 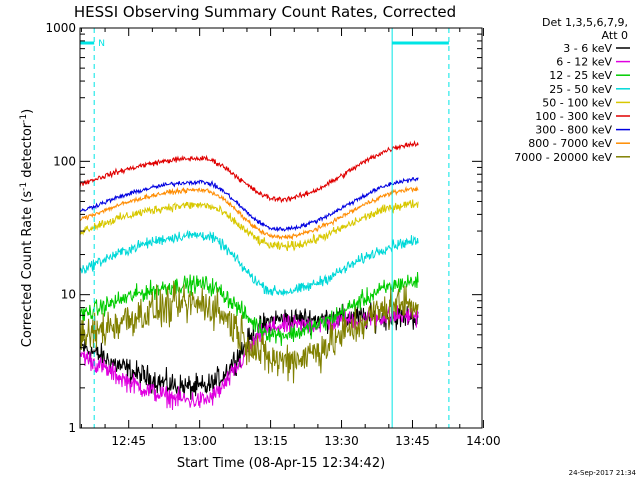 I want to click on y-axis-label-end: ), so click(x=27, y=111).